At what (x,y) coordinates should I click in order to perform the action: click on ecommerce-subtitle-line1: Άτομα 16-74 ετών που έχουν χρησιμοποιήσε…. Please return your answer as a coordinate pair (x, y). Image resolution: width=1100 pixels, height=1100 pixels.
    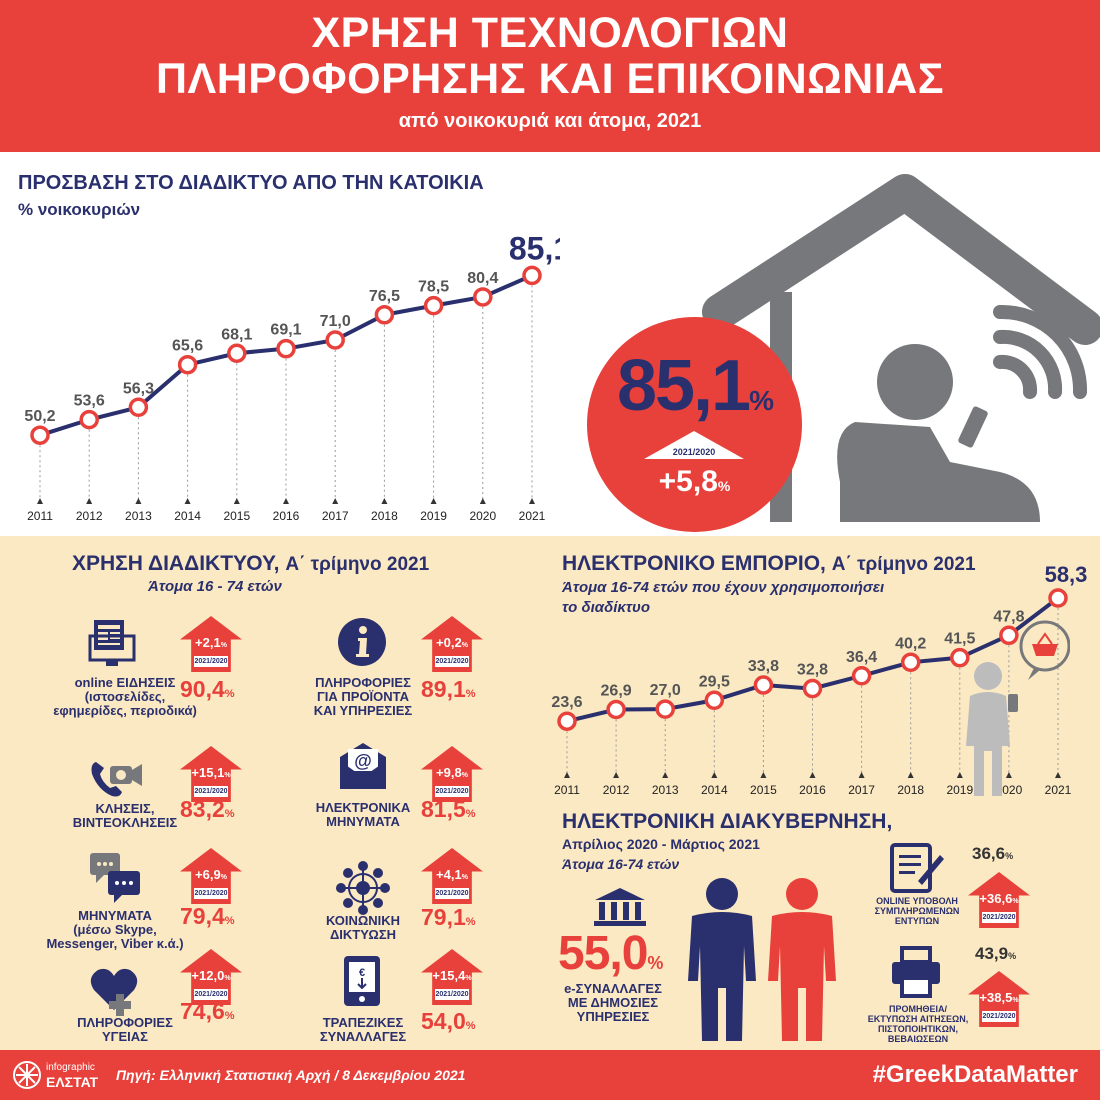
    Looking at the image, I should click on (723, 587).